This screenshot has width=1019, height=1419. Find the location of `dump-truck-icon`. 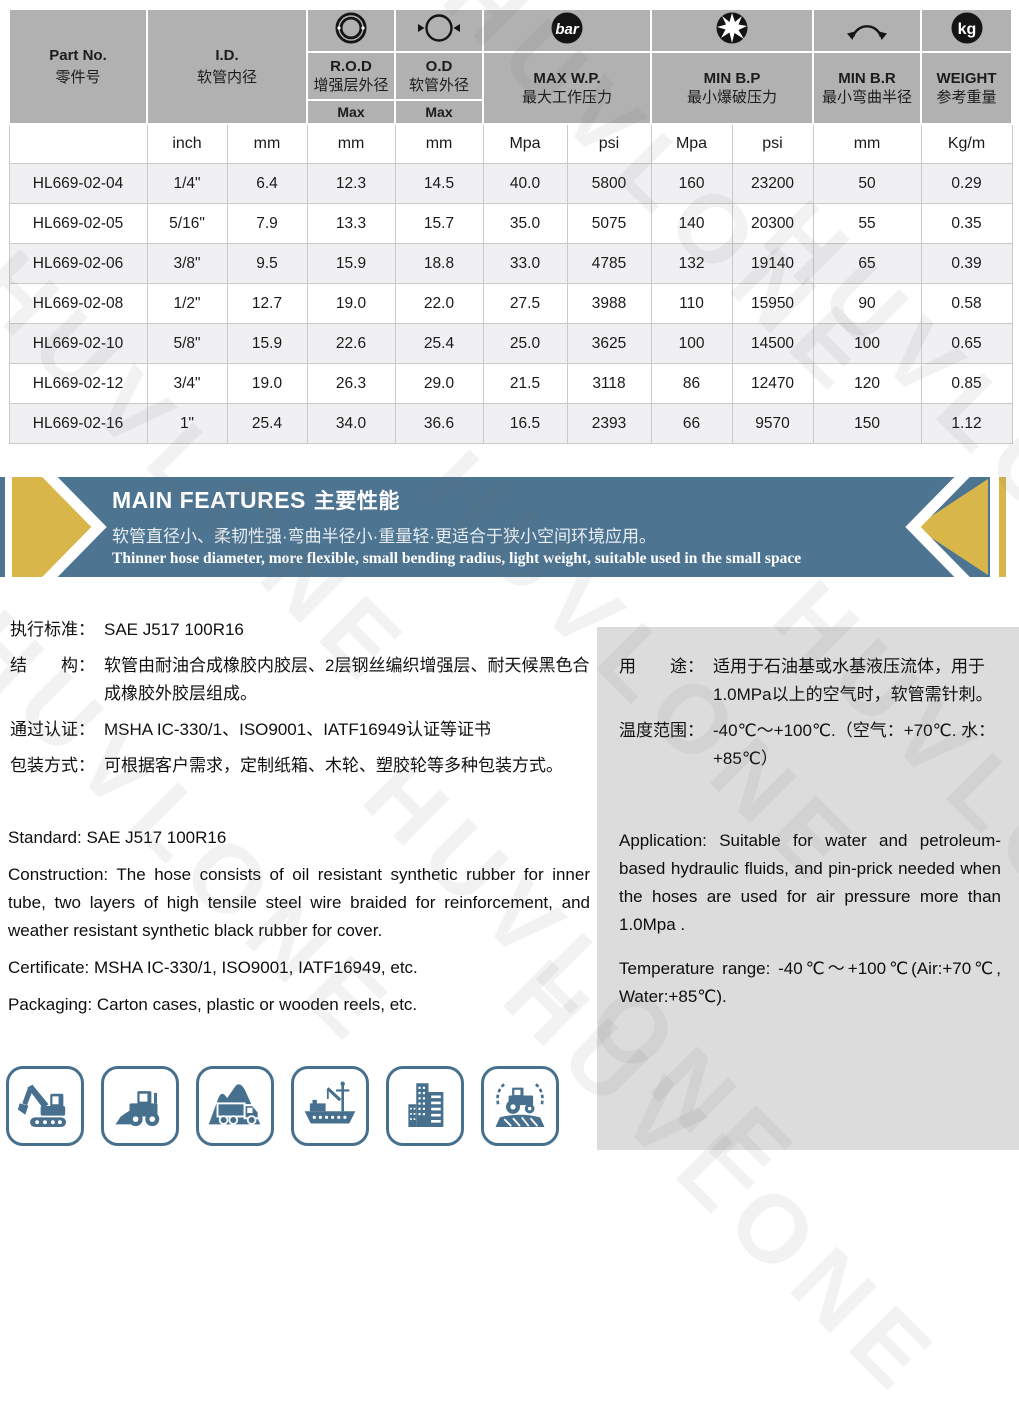

dump-truck-icon is located at coordinates (235, 1106).